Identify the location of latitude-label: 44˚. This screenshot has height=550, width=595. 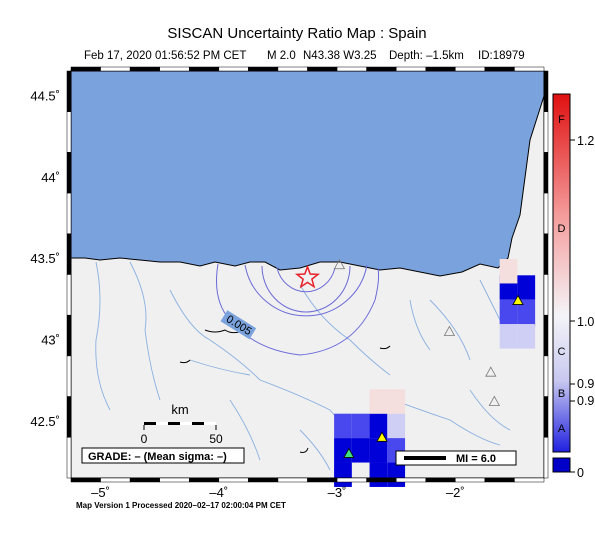
(50, 177).